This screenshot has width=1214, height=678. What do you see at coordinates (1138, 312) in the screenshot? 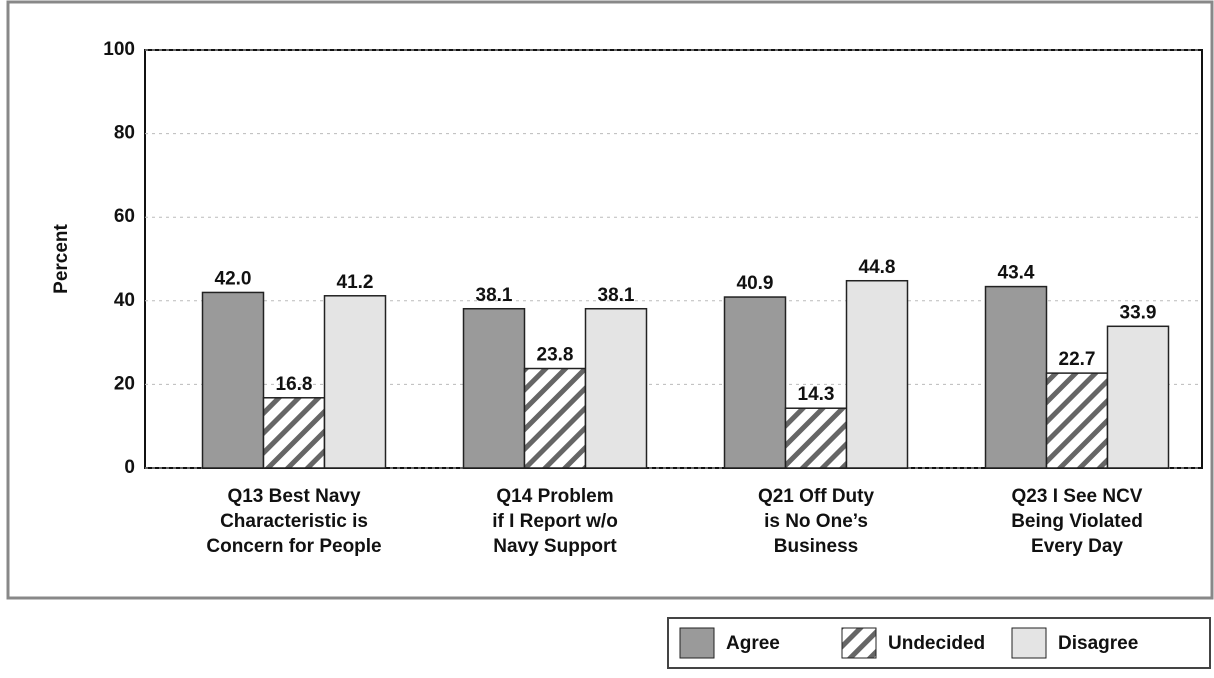
I see `value-label: 33.9` at bounding box center [1138, 312].